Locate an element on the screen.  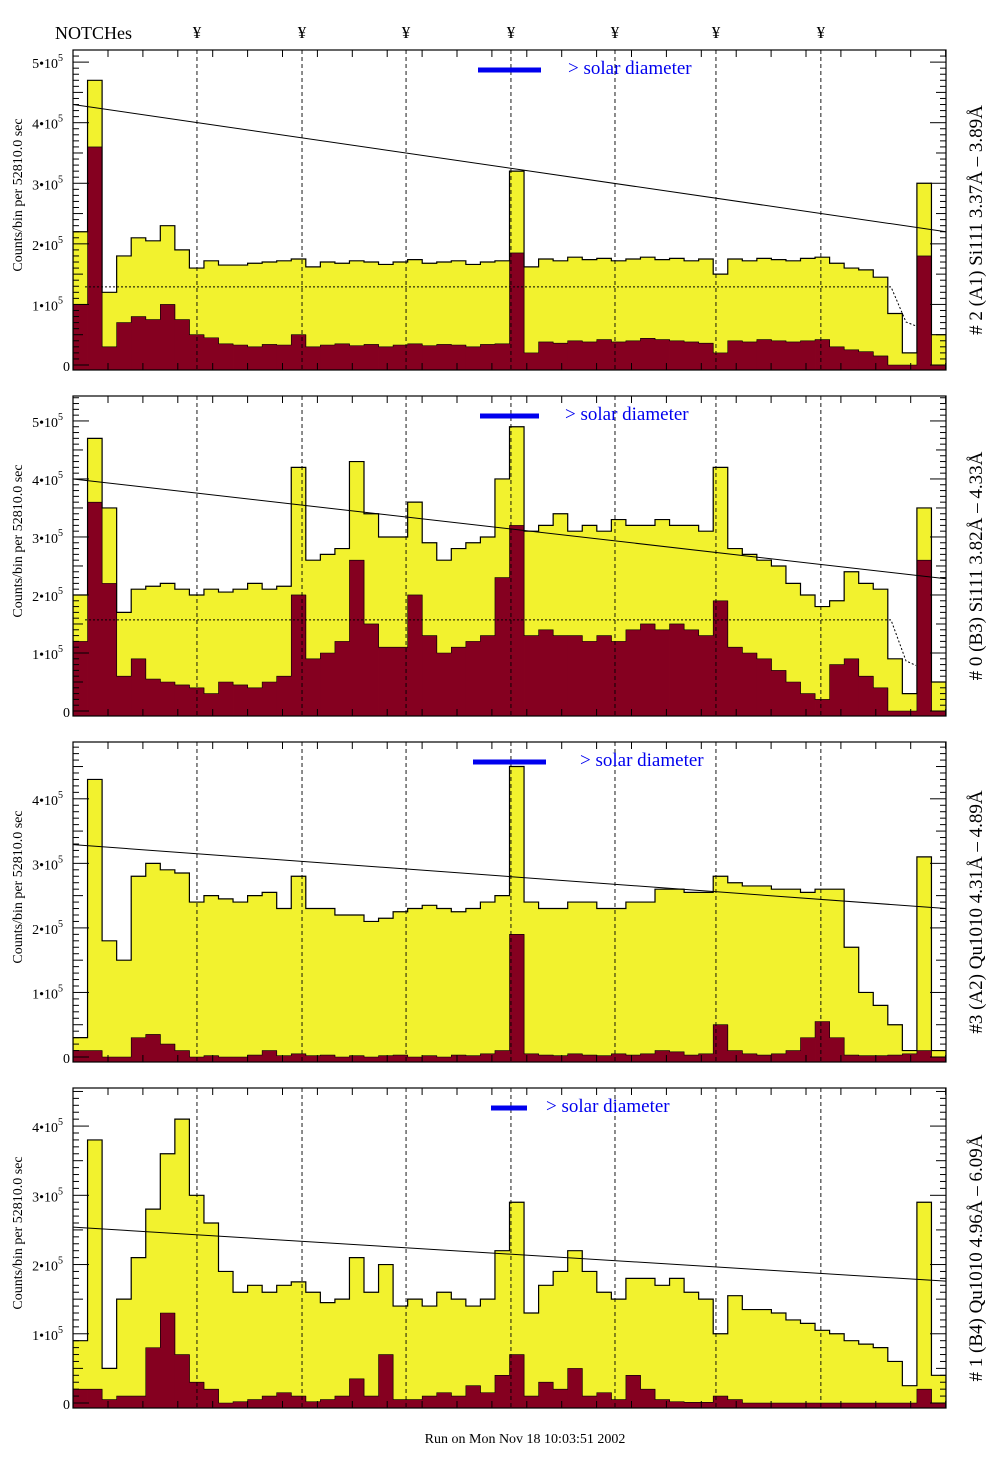
y-tick-base: 1•10 is located at coordinates (45, 306).